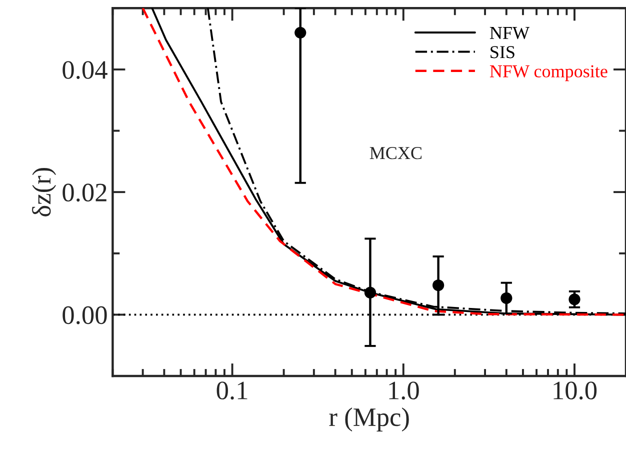 The width and height of the screenshot is (626, 453). I want to click on legend-label: NFW composite, so click(549, 73).